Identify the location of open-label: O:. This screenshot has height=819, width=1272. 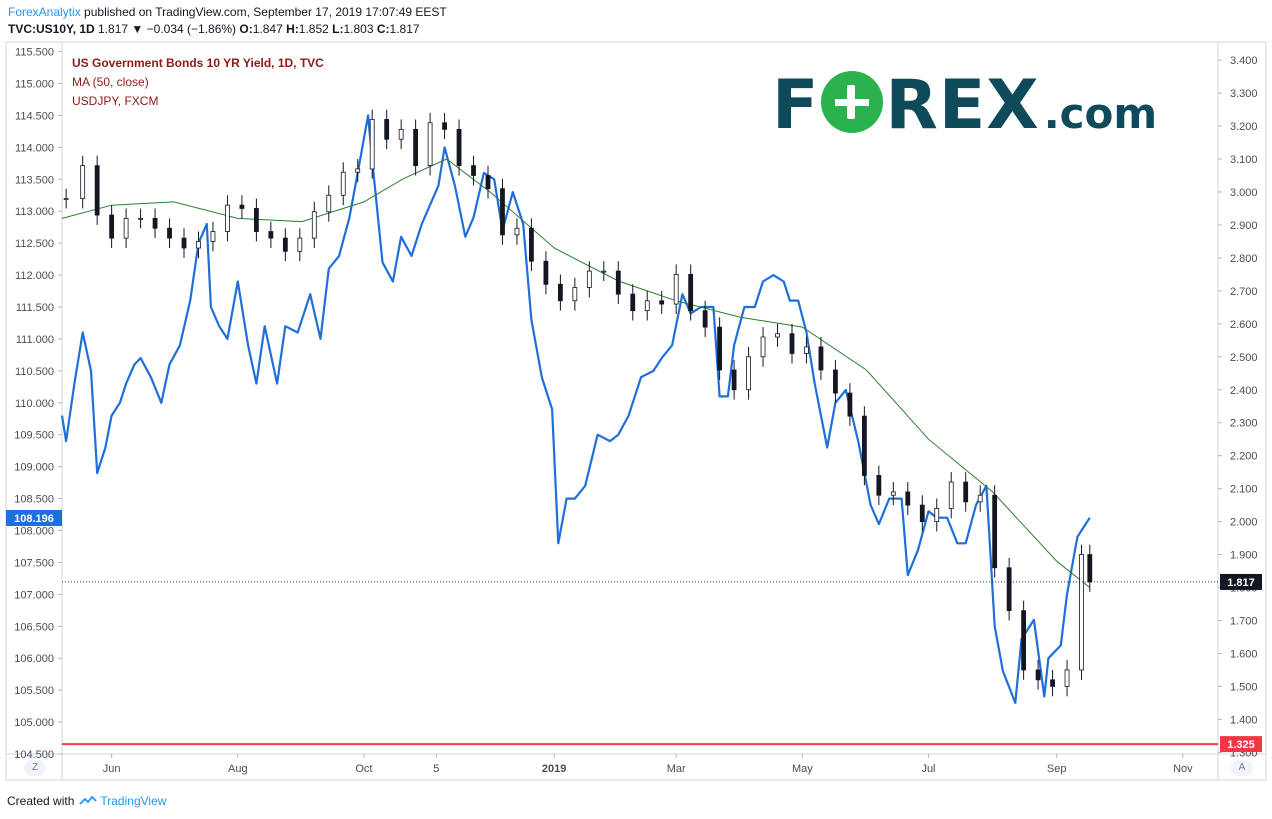
(246, 29).